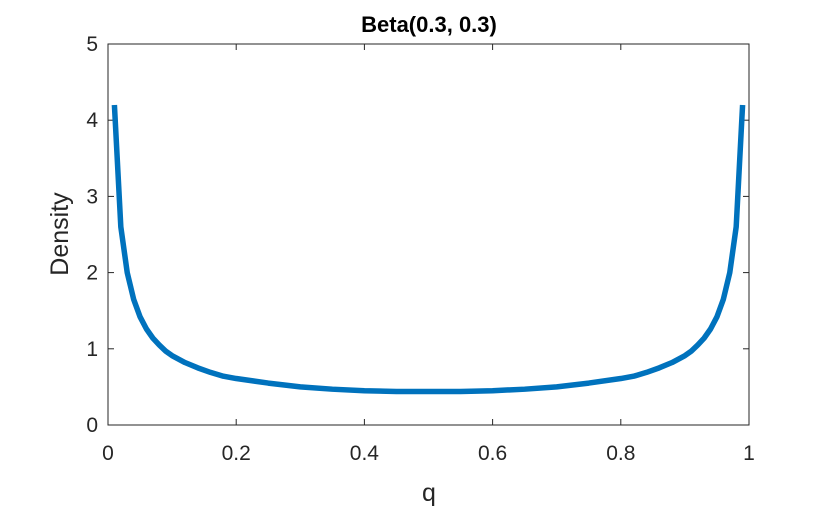 This screenshot has height=509, width=830. I want to click on x-tick-label: 1, so click(749, 453).